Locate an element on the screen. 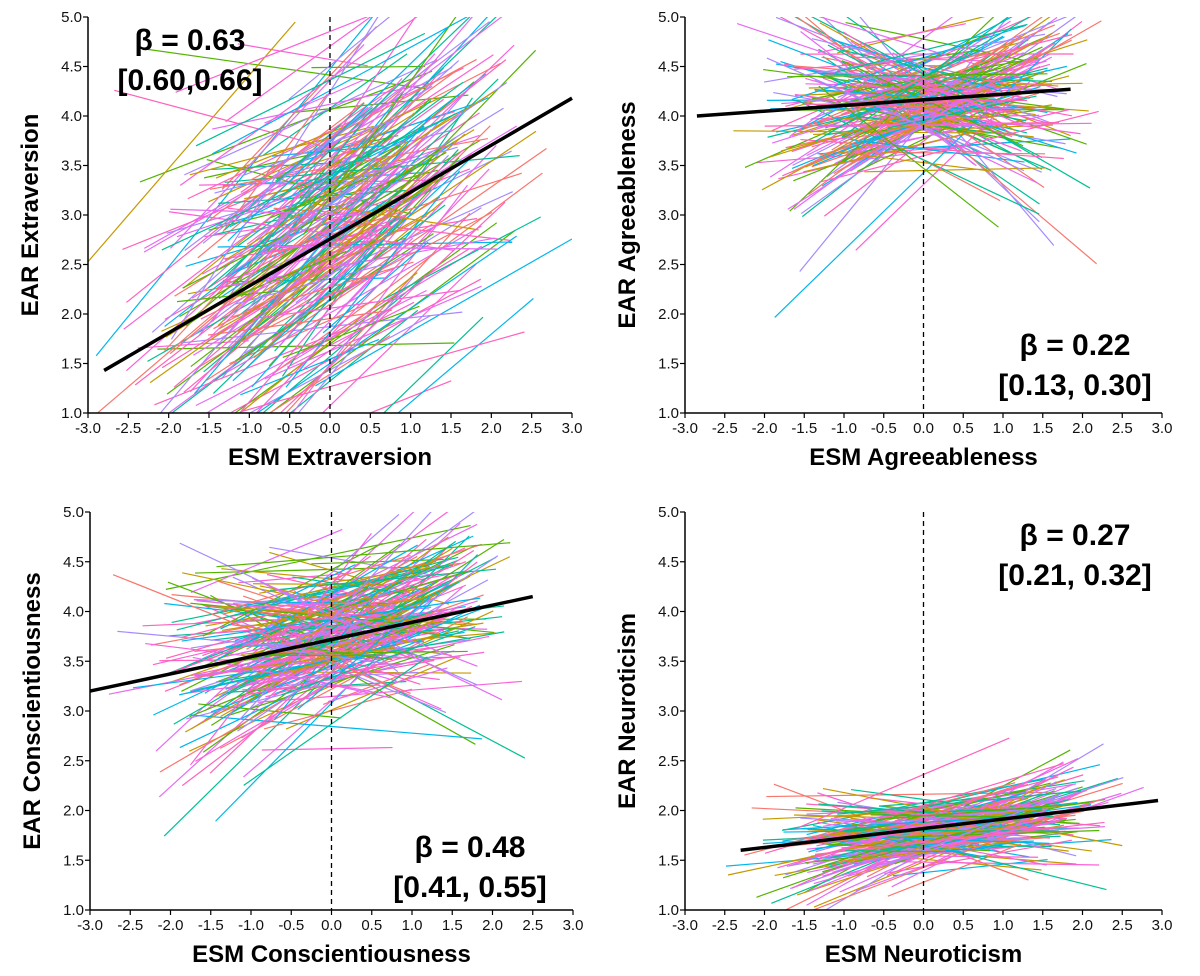  x-tick-label: 1.0 is located at coordinates (410, 428).